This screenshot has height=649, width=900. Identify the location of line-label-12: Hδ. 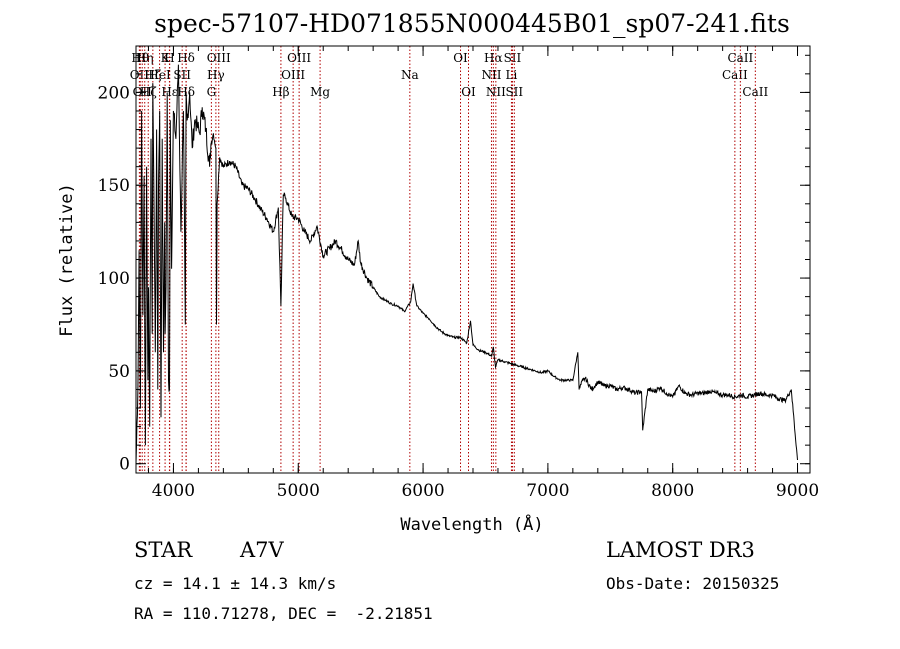
(186, 92).